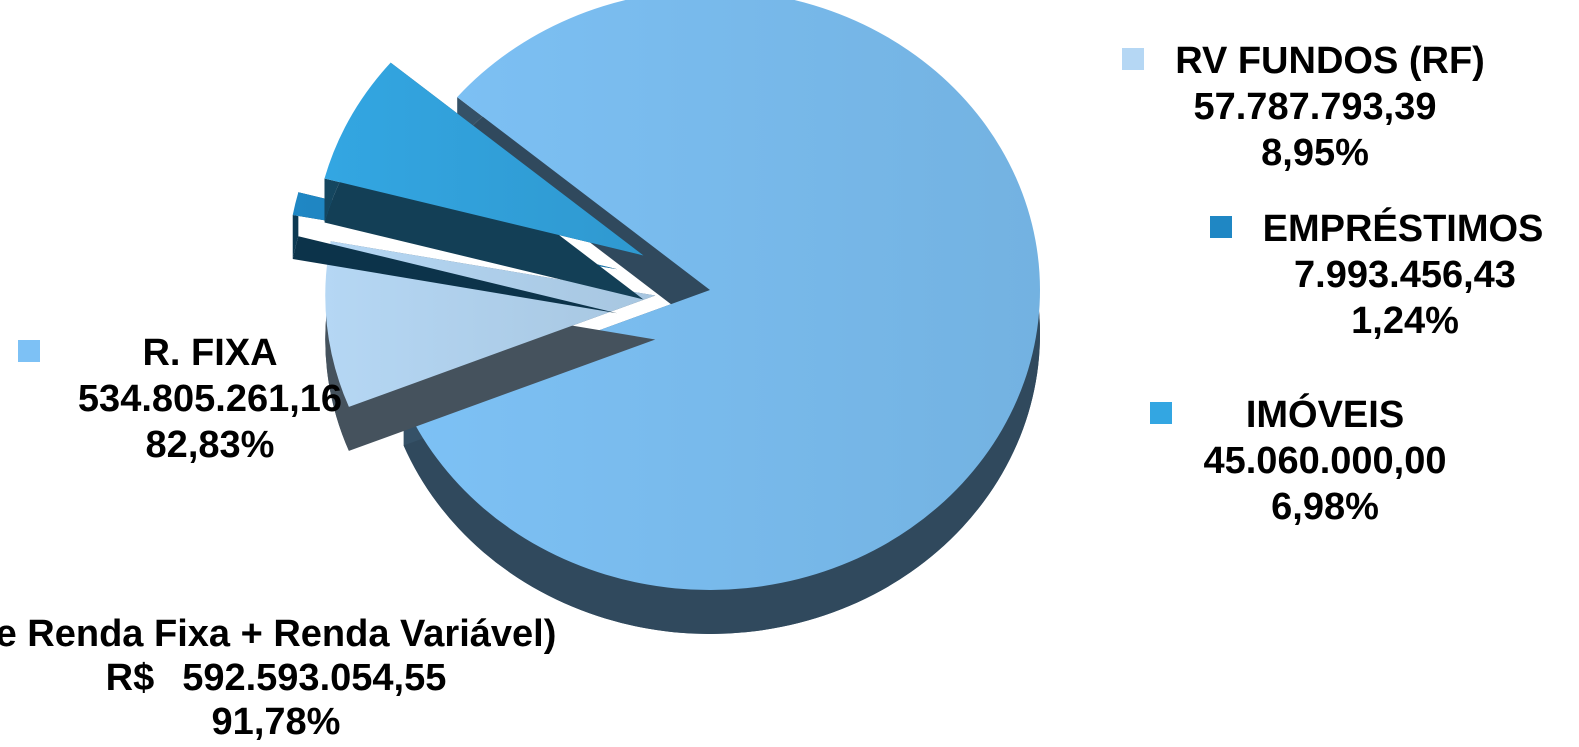  What do you see at coordinates (490, 324) in the screenshot?
I see `pie-slice-rv-fundos-rf` at bounding box center [490, 324].